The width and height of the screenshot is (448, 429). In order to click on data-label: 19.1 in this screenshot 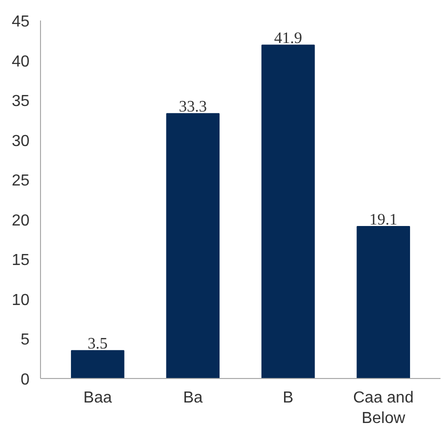, I will do `click(383, 220)`.